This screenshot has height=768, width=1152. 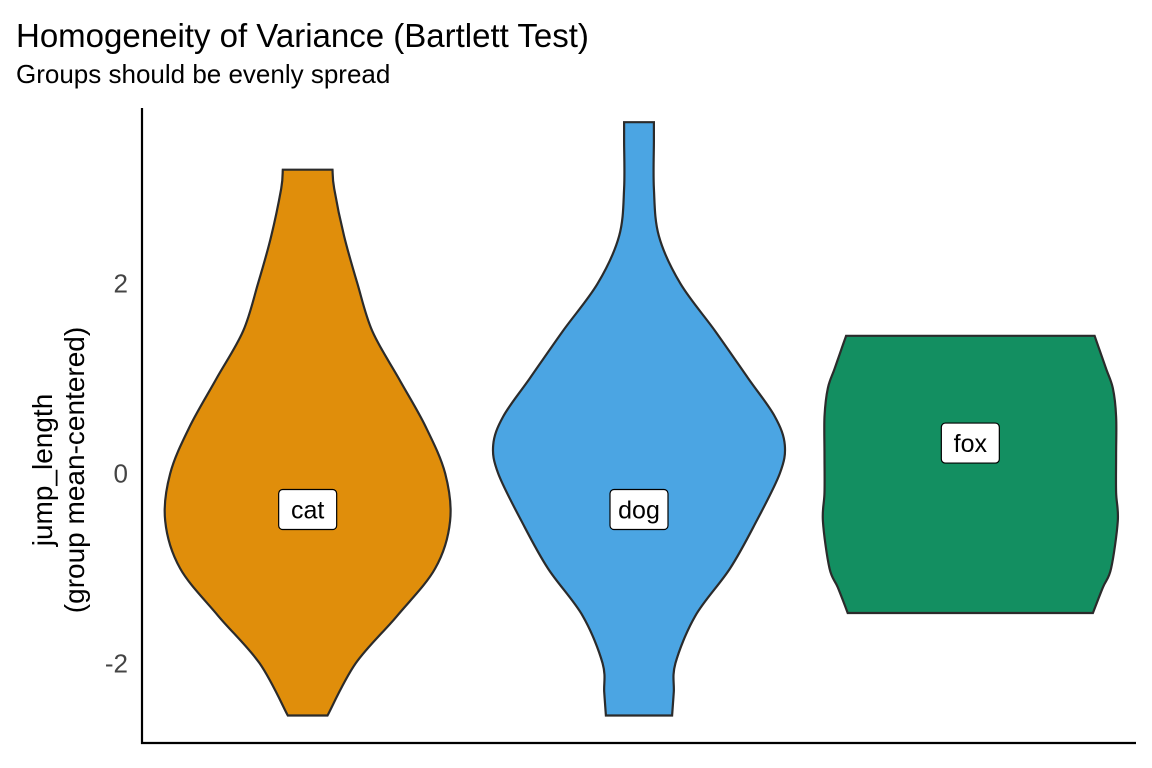 I want to click on y-tick-label: 0, so click(x=121, y=473).